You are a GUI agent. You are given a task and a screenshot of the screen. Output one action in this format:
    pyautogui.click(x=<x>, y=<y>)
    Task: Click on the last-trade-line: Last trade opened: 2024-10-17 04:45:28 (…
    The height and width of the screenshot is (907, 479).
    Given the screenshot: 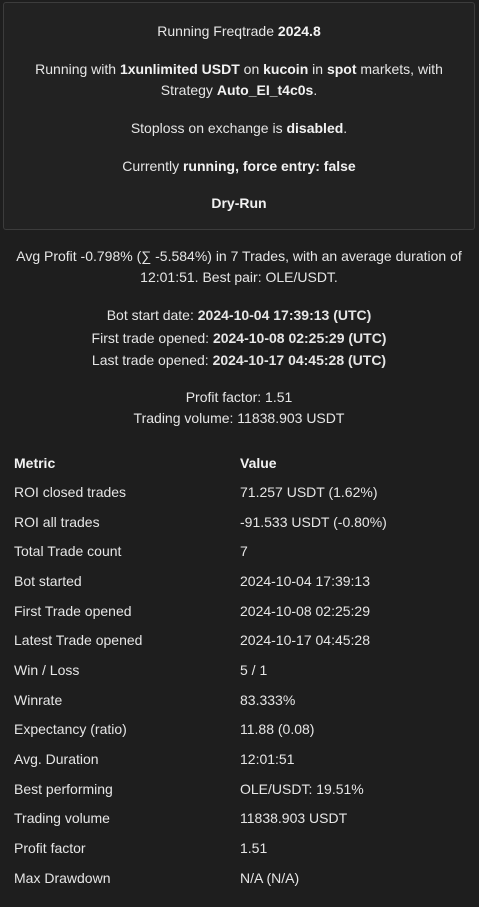 What is the action you would take?
    pyautogui.click(x=239, y=360)
    